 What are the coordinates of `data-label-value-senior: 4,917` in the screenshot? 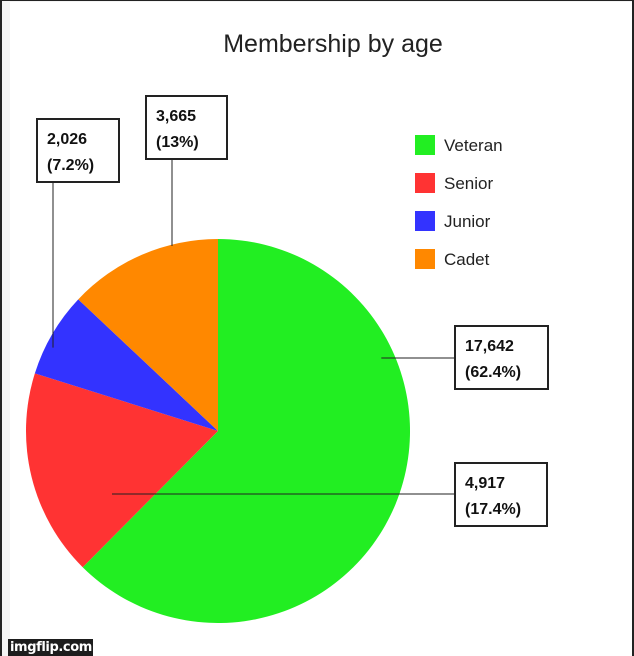 It's located at (485, 483).